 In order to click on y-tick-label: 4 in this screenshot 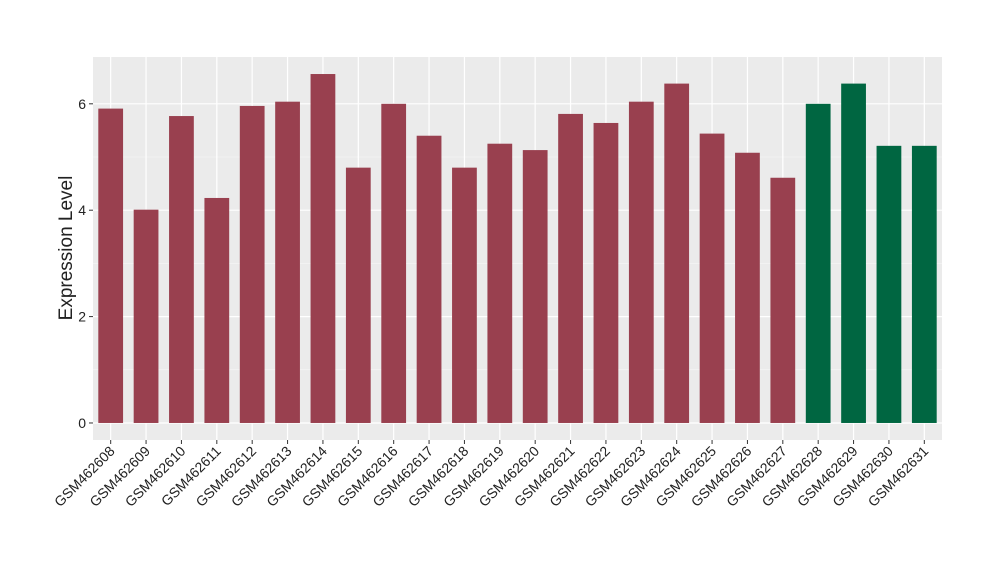, I will do `click(82, 210)`.